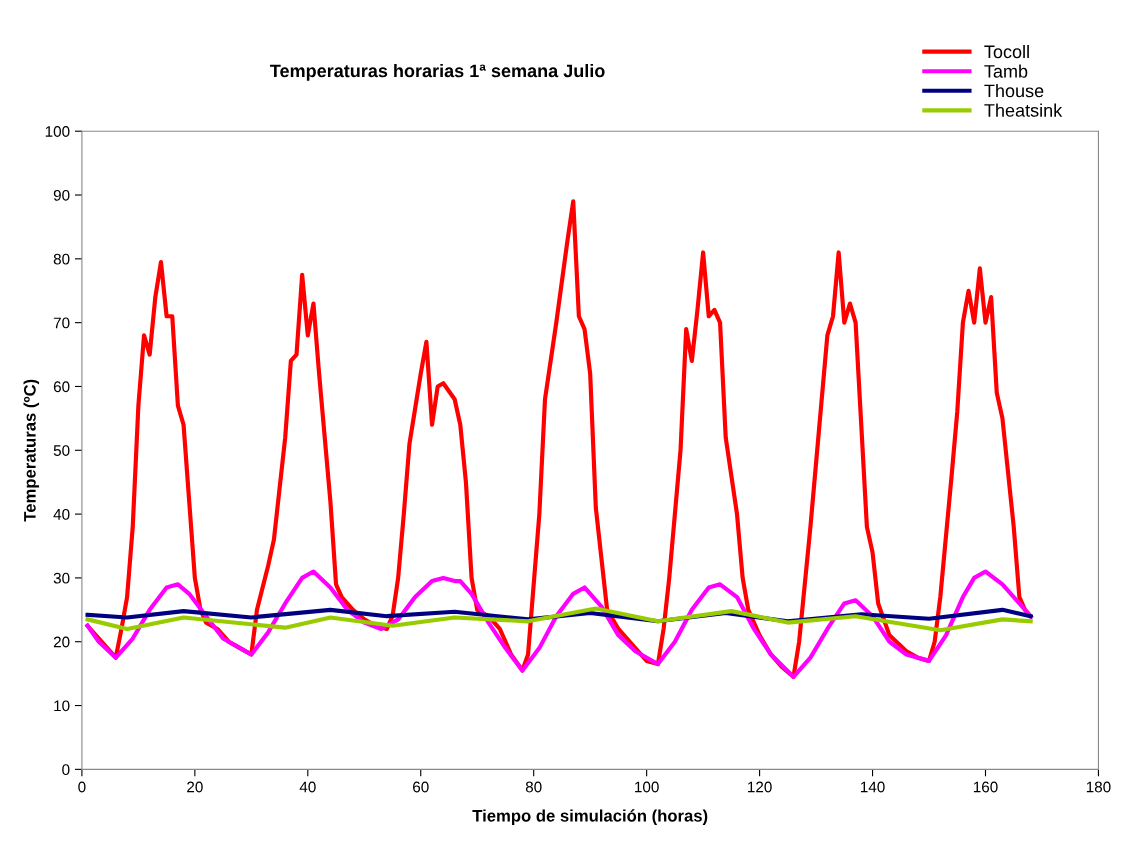  Describe the element at coordinates (437, 72) in the screenshot. I see `chart-title: Temperaturas horarias 1ª semana Julio` at that location.